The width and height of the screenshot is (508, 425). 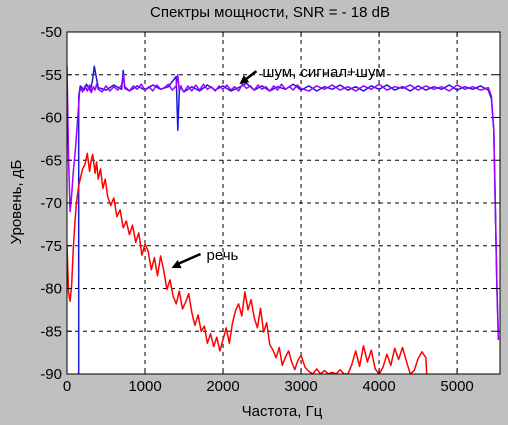 I want to click on y-tick-label: -80, so click(x=51, y=289).